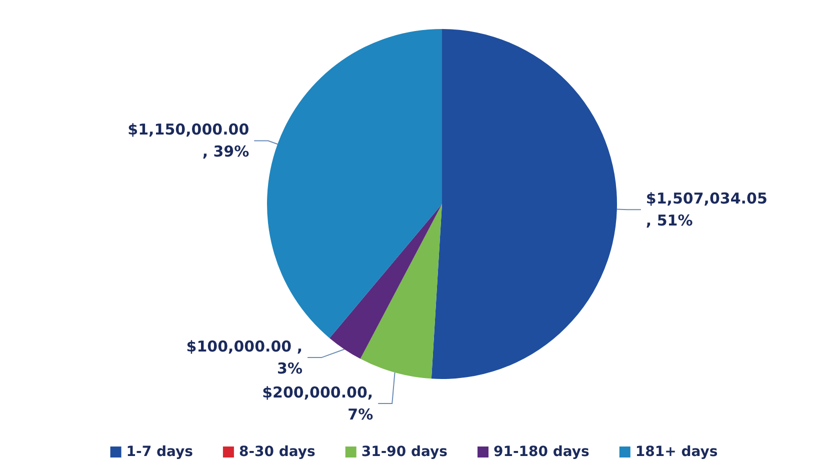 The width and height of the screenshot is (828, 474). What do you see at coordinates (159, 452) in the screenshot?
I see `legend-label: 1-7 days` at bounding box center [159, 452].